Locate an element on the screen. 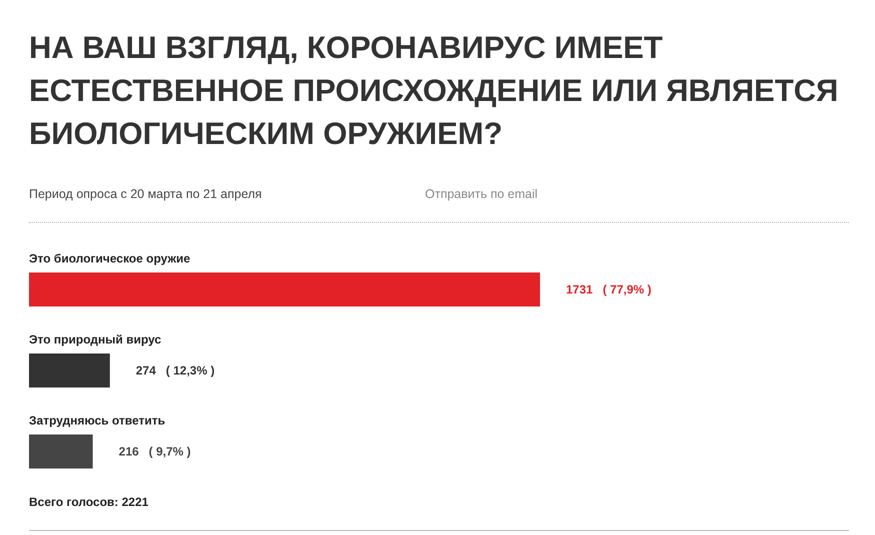  chart-subtitle: Период опроса с 20 марта по 21 апреля is located at coordinates (145, 194).